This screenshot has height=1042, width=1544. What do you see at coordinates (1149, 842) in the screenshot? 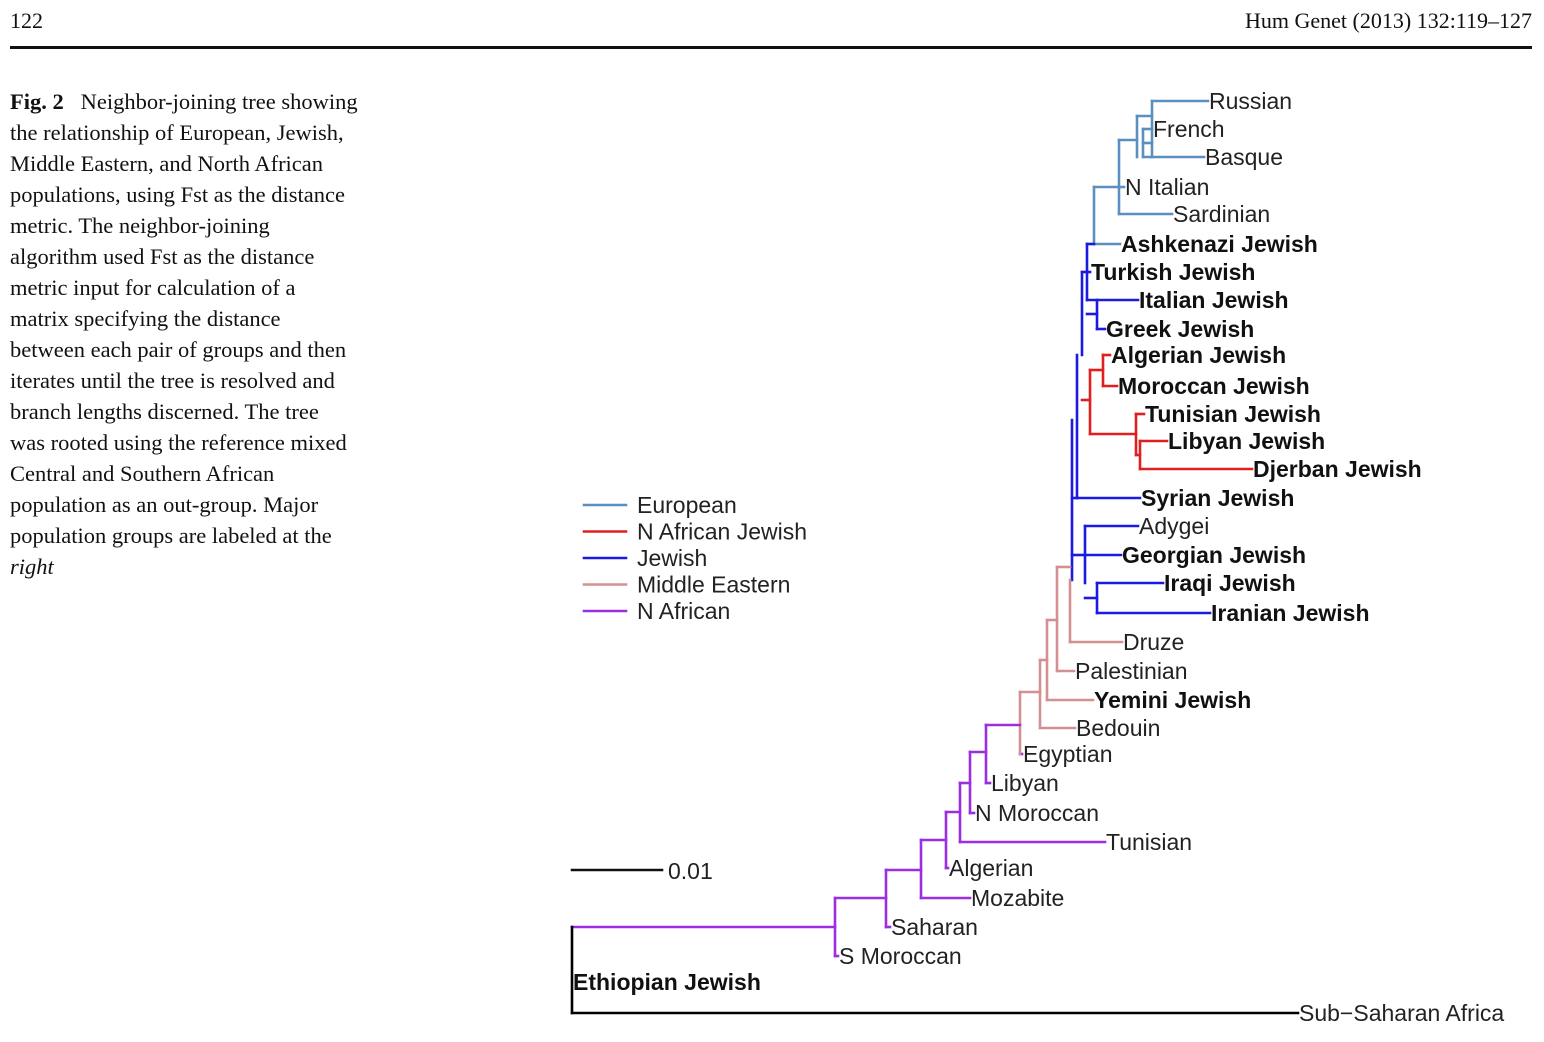
I see `leaf-label-tunisian: Tunisian` at bounding box center [1149, 842].